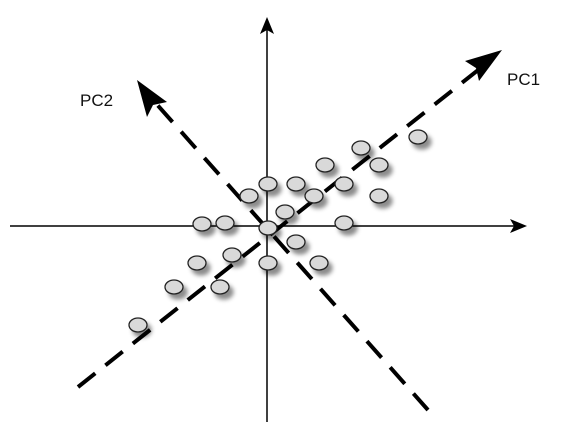  Describe the element at coordinates (518, 226) in the screenshot. I see `x-axis-arrow-icon` at that location.